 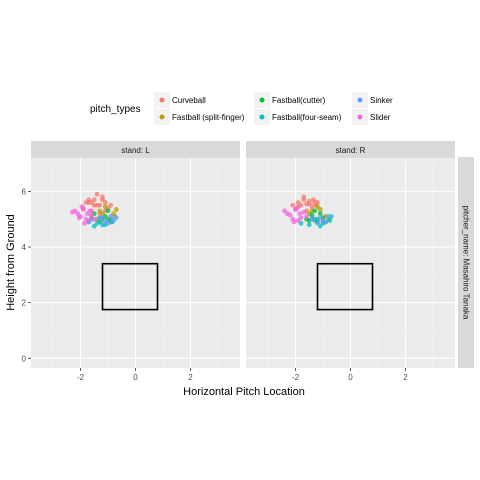 I want to click on legend-swatch-fastball-four-seam, so click(x=262, y=117).